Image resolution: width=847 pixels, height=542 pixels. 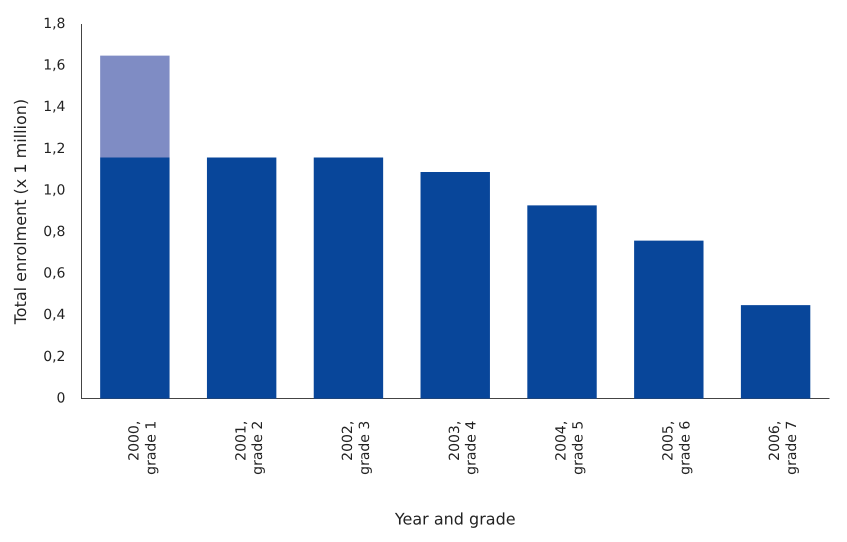 What do you see at coordinates (54, 274) in the screenshot?
I see `y-tick-label: 0,6` at bounding box center [54, 274].